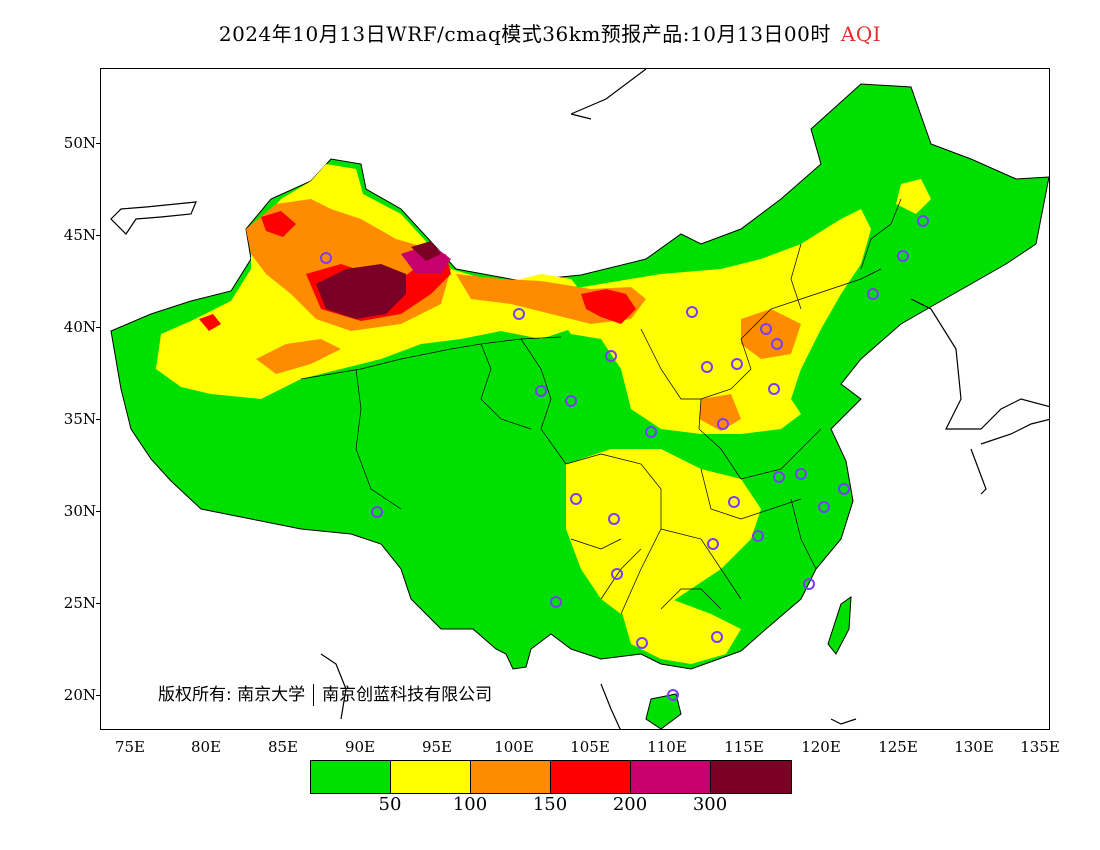 This screenshot has width=1100, height=850. I want to click on legend-swatch-very-unhealthy, so click(671, 777).